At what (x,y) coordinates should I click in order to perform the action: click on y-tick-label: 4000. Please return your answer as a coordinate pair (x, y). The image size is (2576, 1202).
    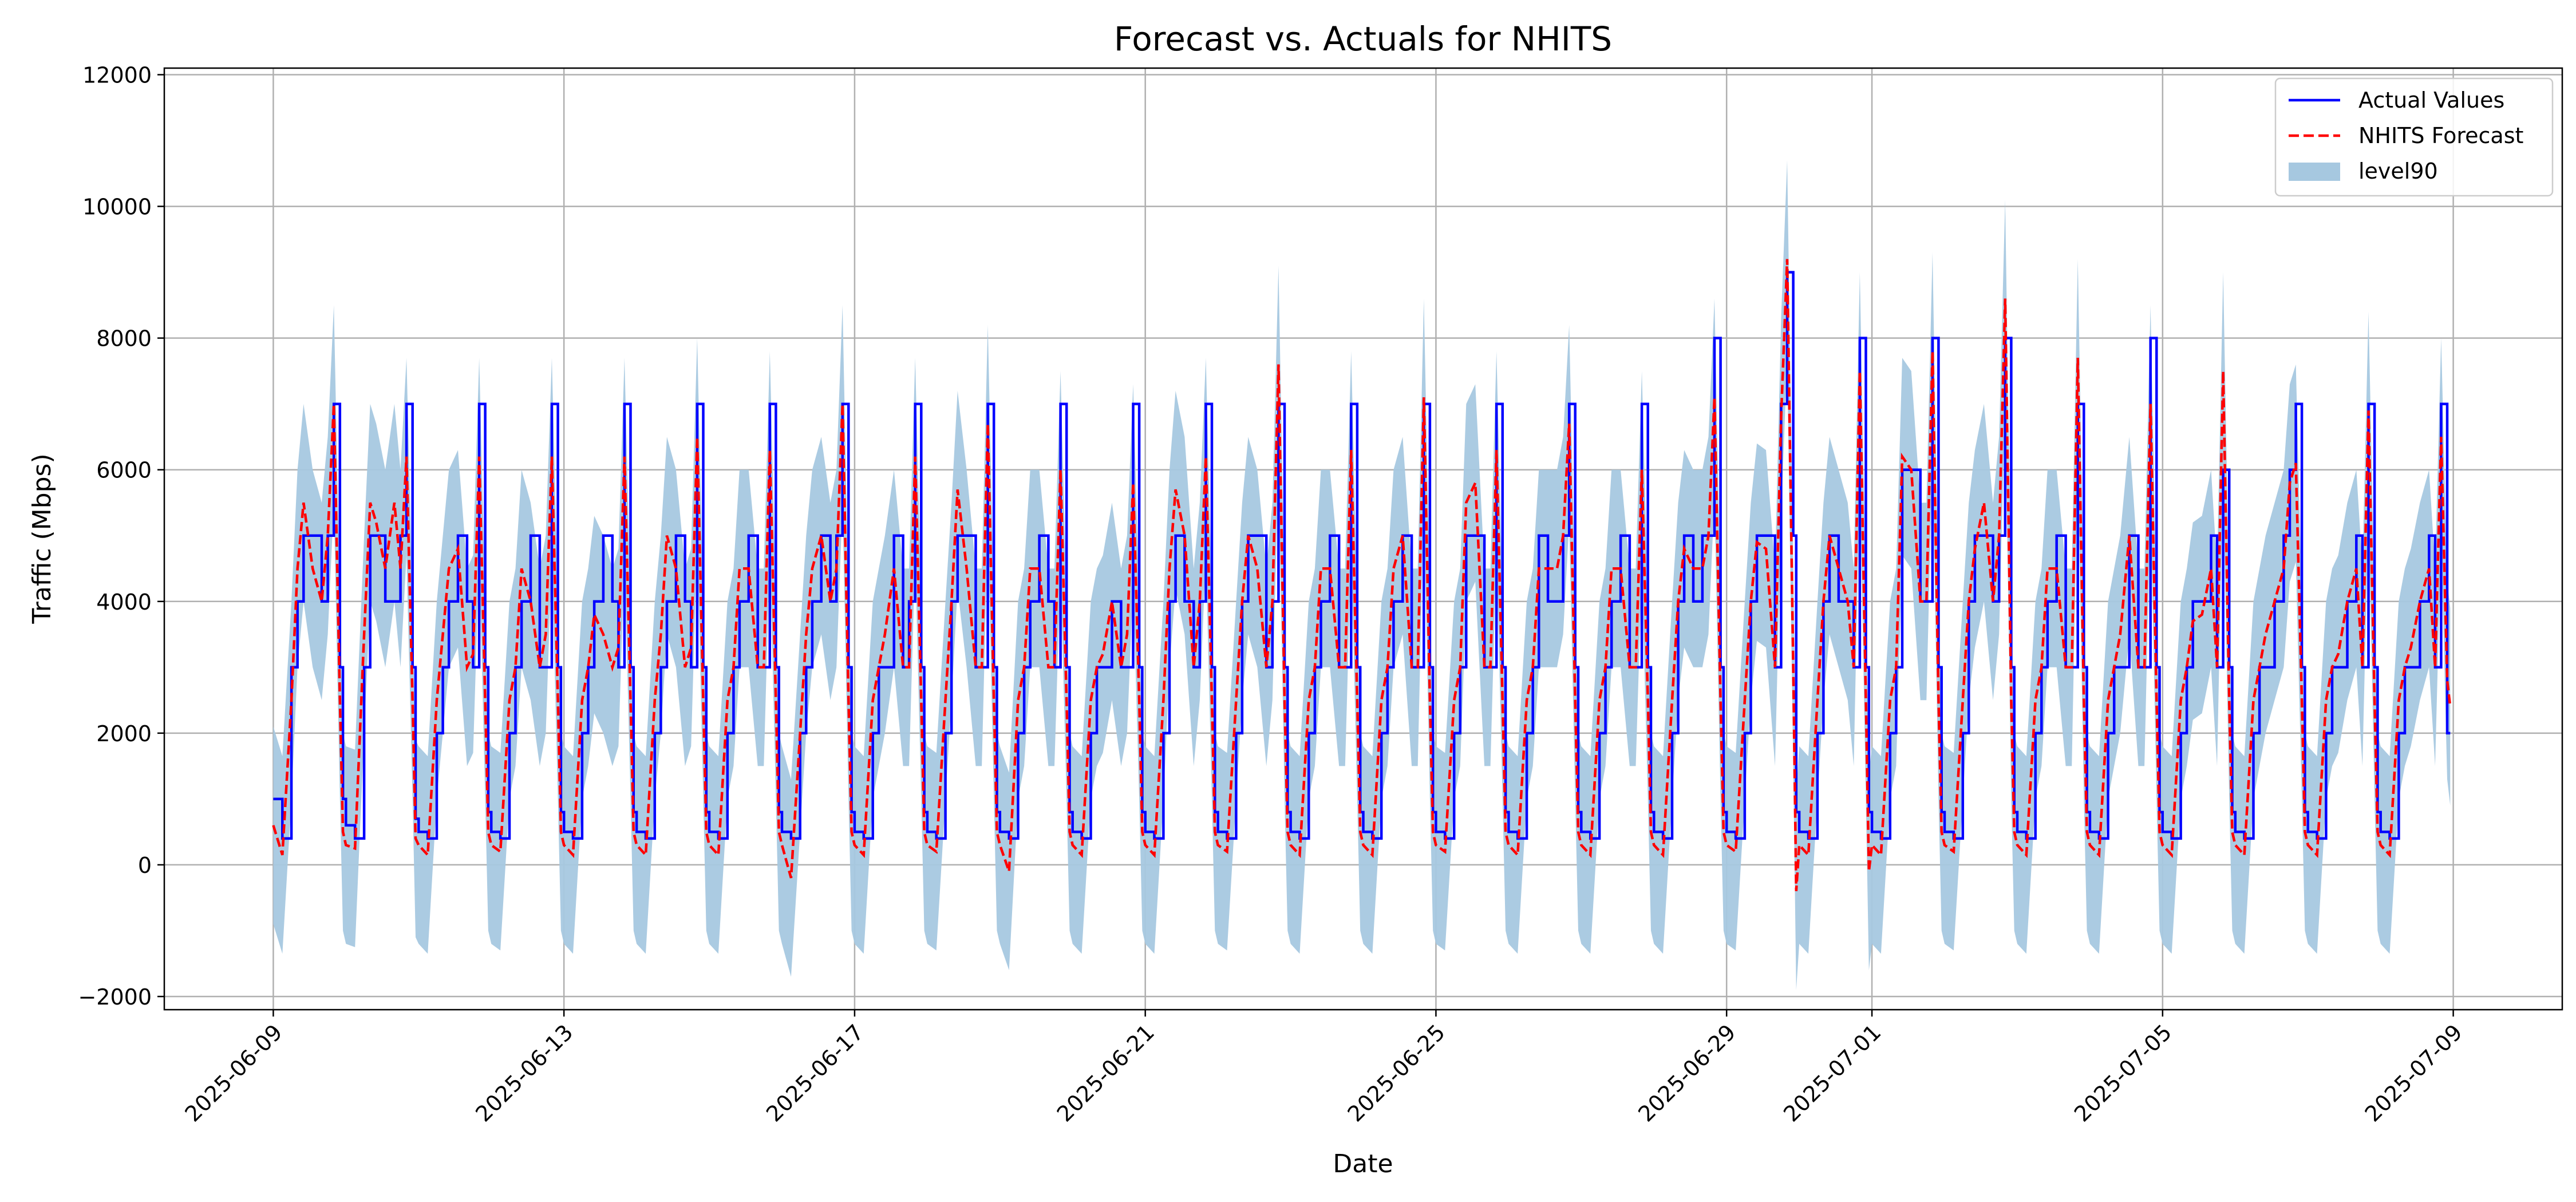
    Looking at the image, I should click on (124, 603).